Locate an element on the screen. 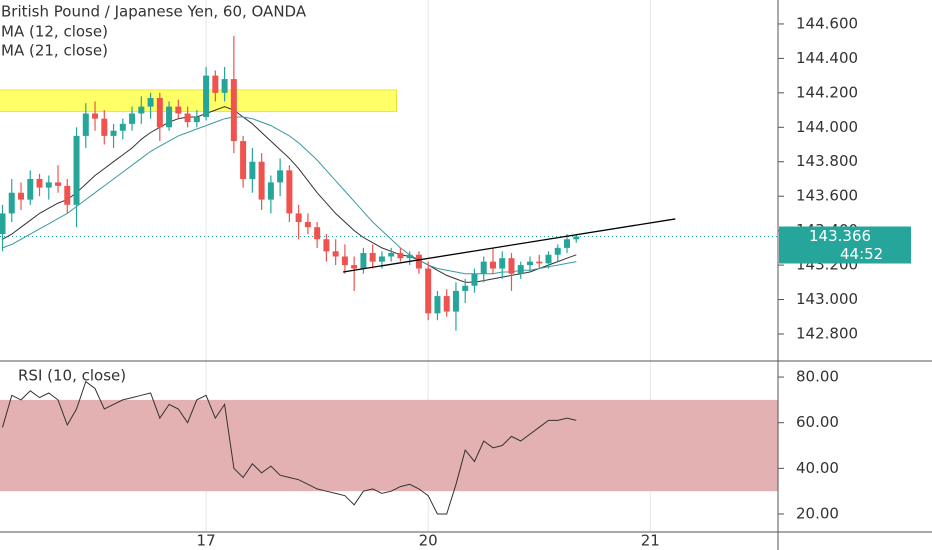 This screenshot has height=550, width=932. legend-entry: MA (12, close) is located at coordinates (54, 32).